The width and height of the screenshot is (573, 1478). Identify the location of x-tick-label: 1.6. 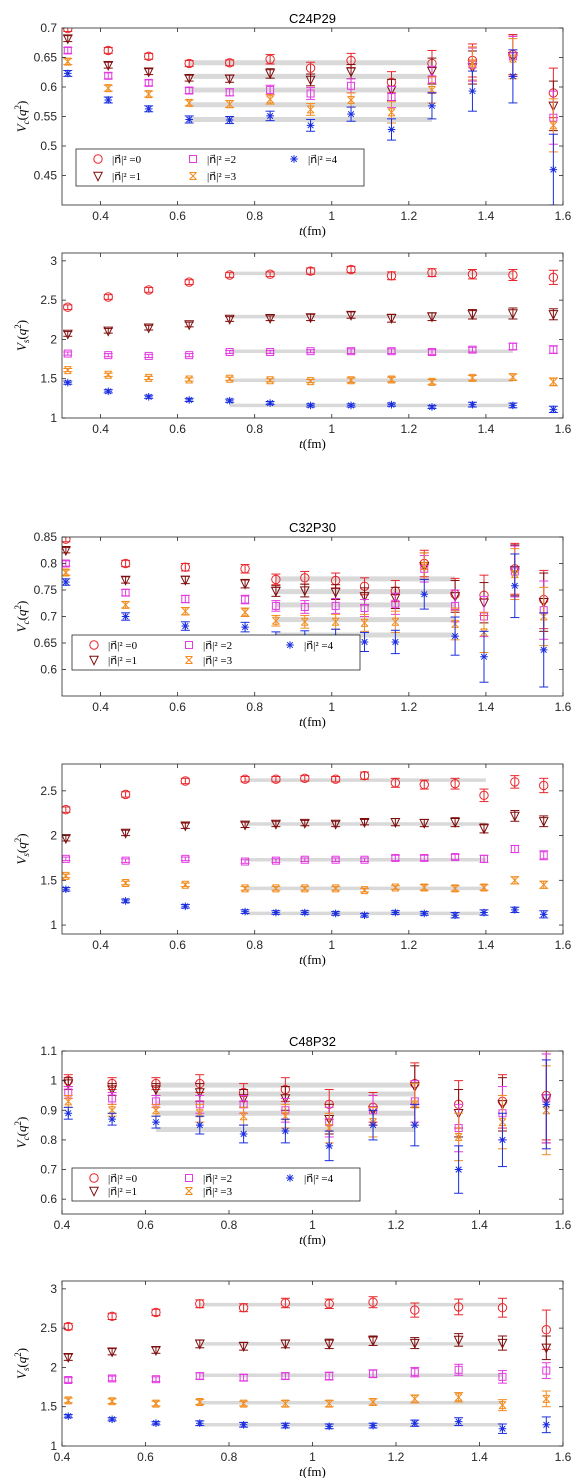
(563, 429).